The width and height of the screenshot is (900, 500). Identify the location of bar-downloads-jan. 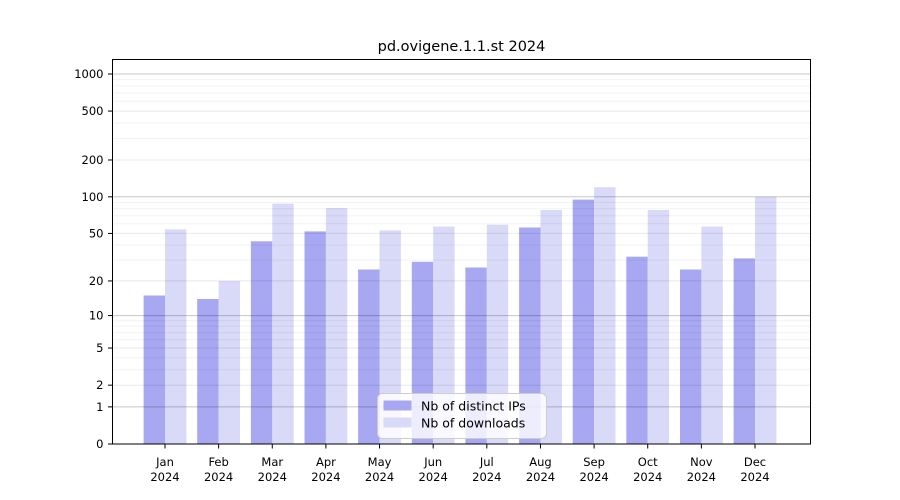
(176, 336).